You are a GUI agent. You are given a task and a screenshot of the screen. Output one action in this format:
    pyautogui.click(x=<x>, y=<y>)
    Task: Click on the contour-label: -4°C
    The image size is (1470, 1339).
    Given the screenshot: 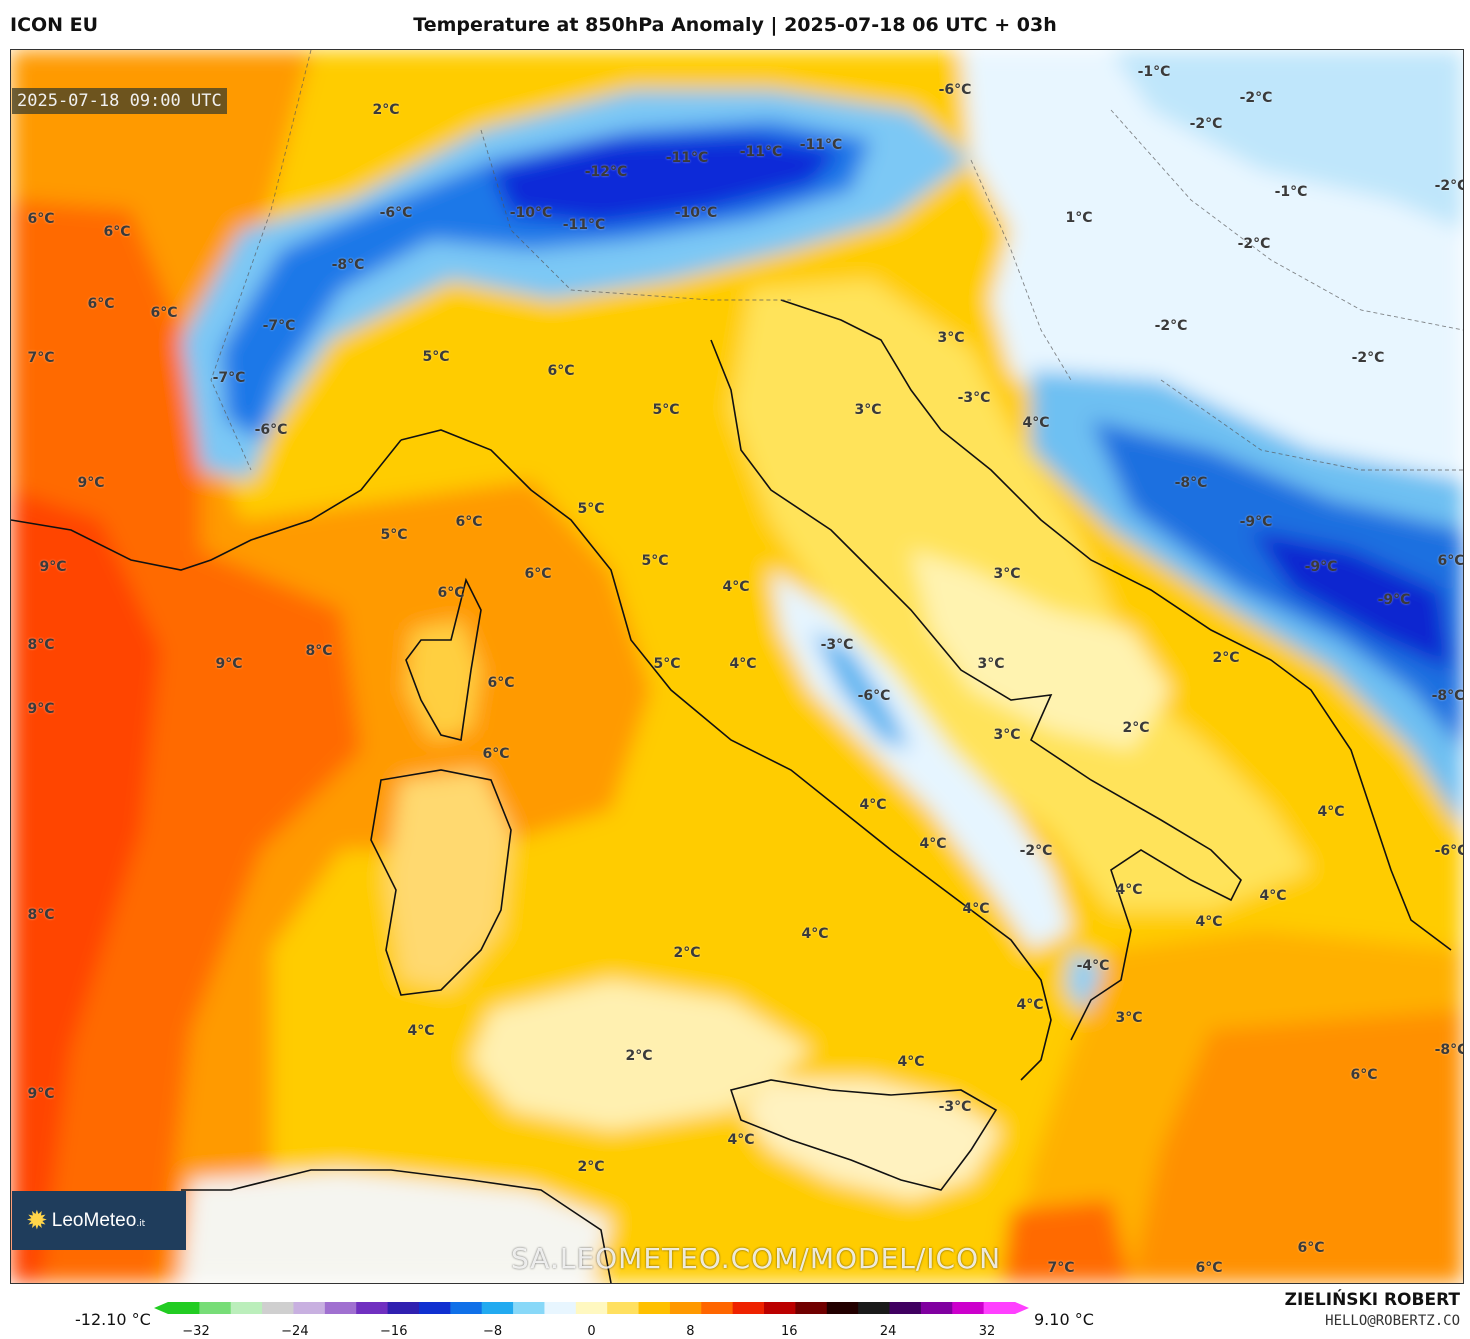 What is the action you would take?
    pyautogui.click(x=1093, y=966)
    